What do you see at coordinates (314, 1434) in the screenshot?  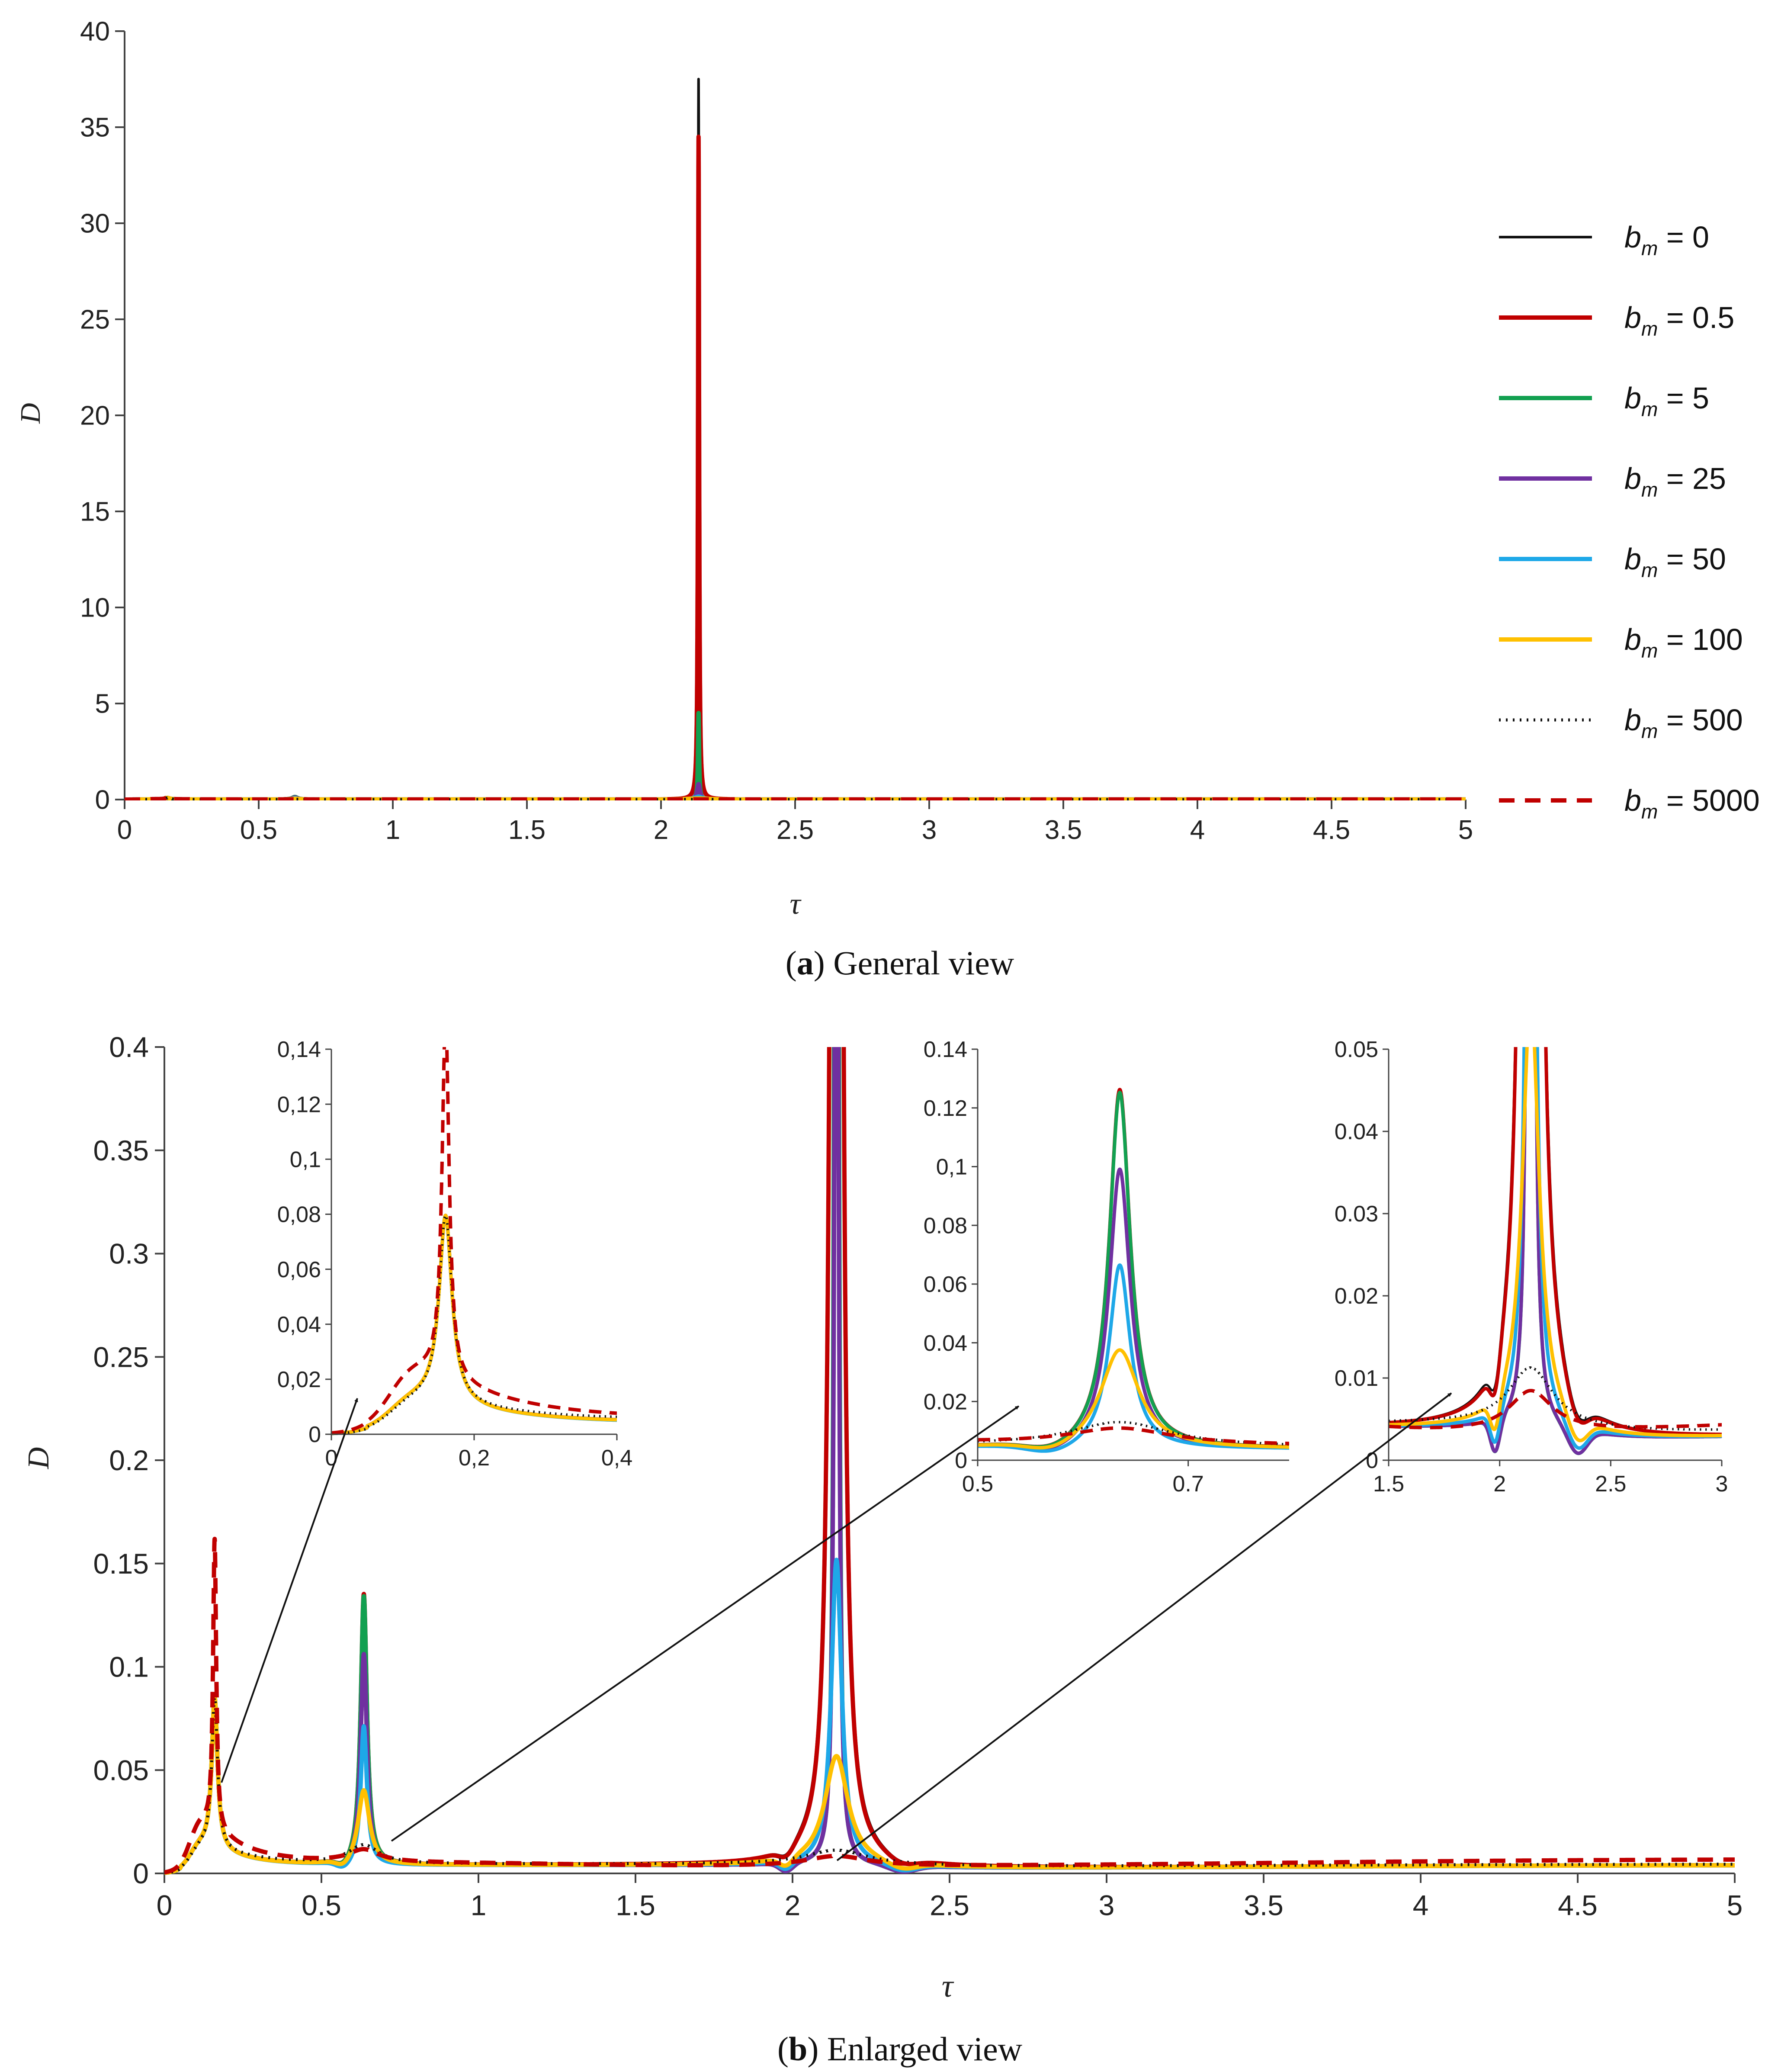 I see `inset1-ytick-label: 0` at bounding box center [314, 1434].